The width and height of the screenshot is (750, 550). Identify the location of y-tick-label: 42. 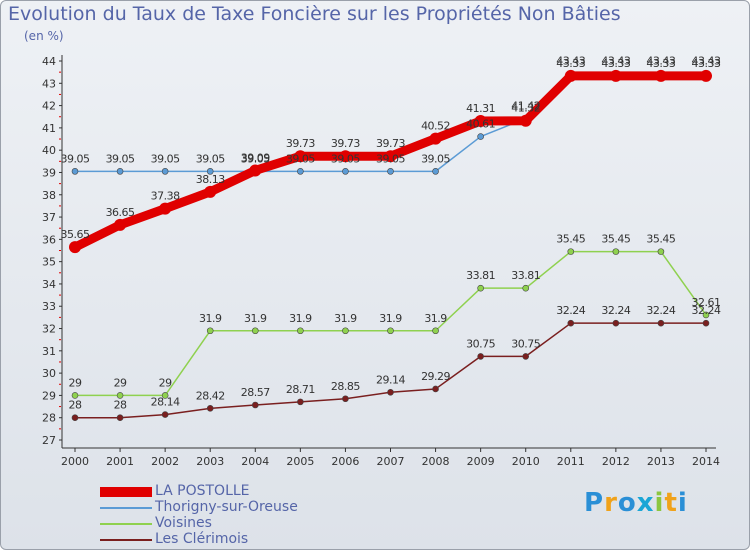
(49, 106).